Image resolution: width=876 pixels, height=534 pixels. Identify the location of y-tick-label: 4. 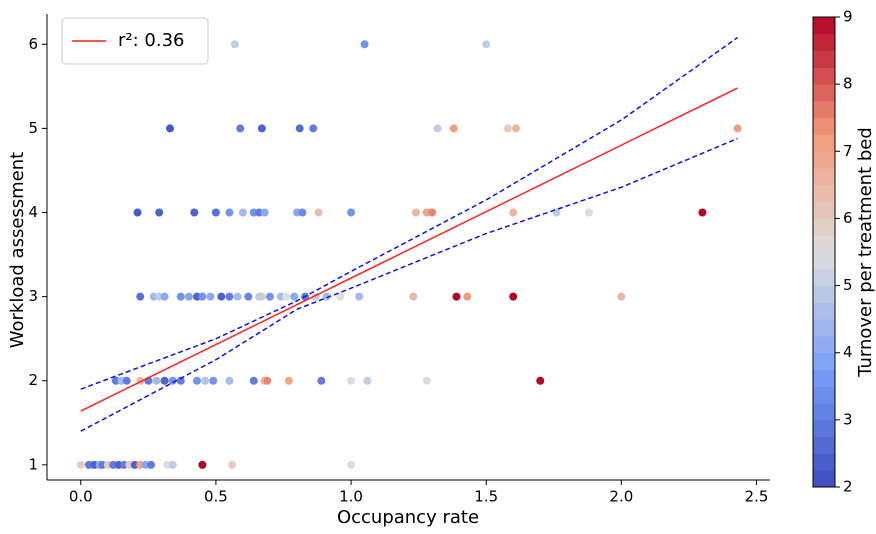
(33, 212).